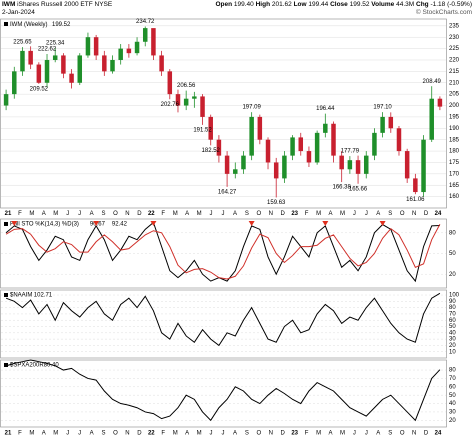 This screenshot has width=474, height=438. I want to click on panel-title: $SPXA200R, so click(27, 366).